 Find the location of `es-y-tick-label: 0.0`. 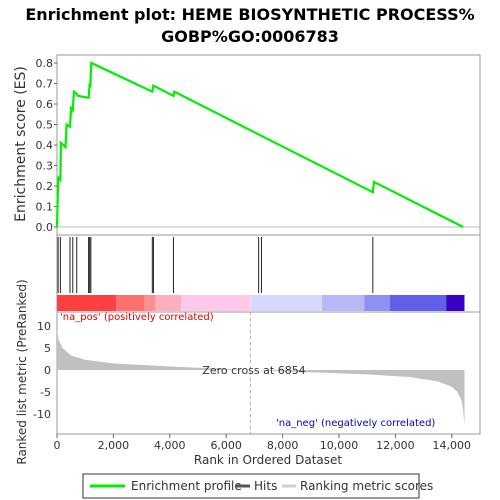

es-y-tick-label: 0.0 is located at coordinates (45, 227).